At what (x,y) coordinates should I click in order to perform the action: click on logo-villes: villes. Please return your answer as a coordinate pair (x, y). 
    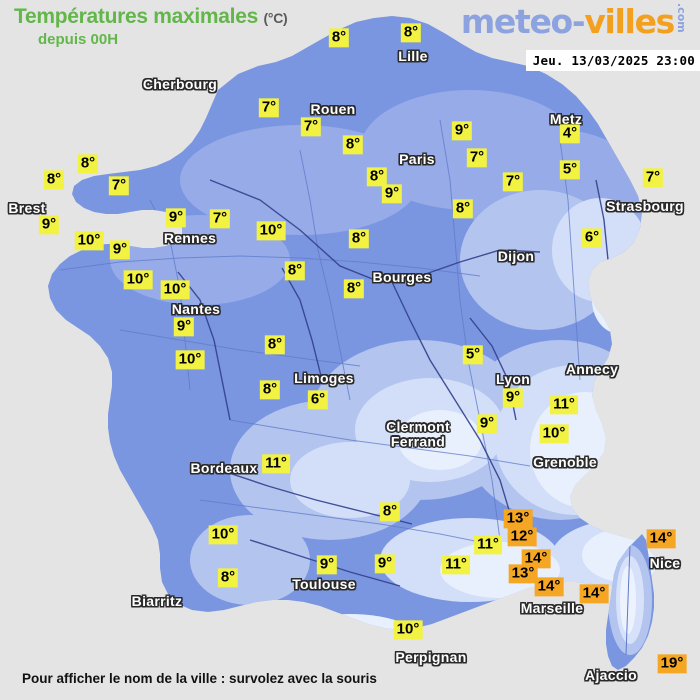
    Looking at the image, I should click on (629, 21).